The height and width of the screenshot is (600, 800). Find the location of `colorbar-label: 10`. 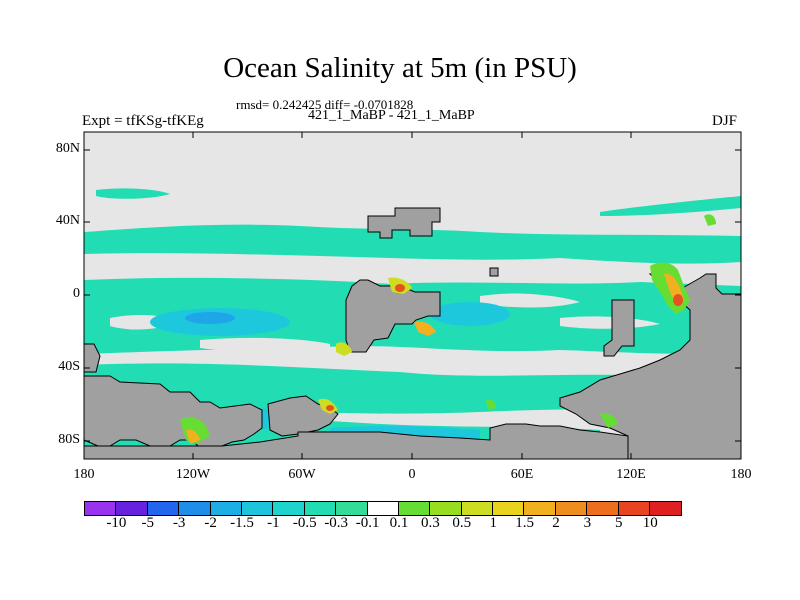

colorbar-label: 10 is located at coordinates (650, 523).